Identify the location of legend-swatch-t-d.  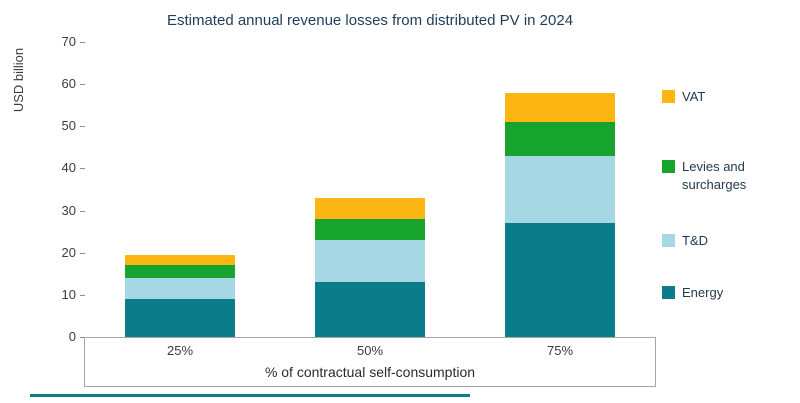
(668, 240).